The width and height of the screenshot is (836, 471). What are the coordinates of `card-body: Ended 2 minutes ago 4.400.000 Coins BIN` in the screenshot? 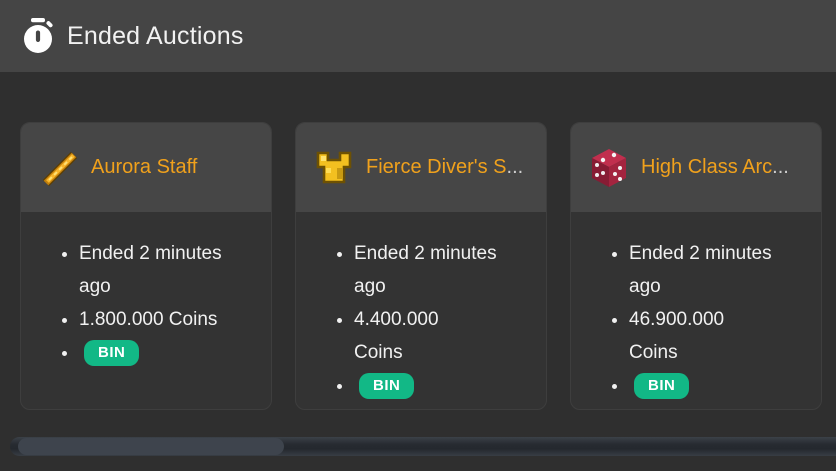 It's located at (421, 307).